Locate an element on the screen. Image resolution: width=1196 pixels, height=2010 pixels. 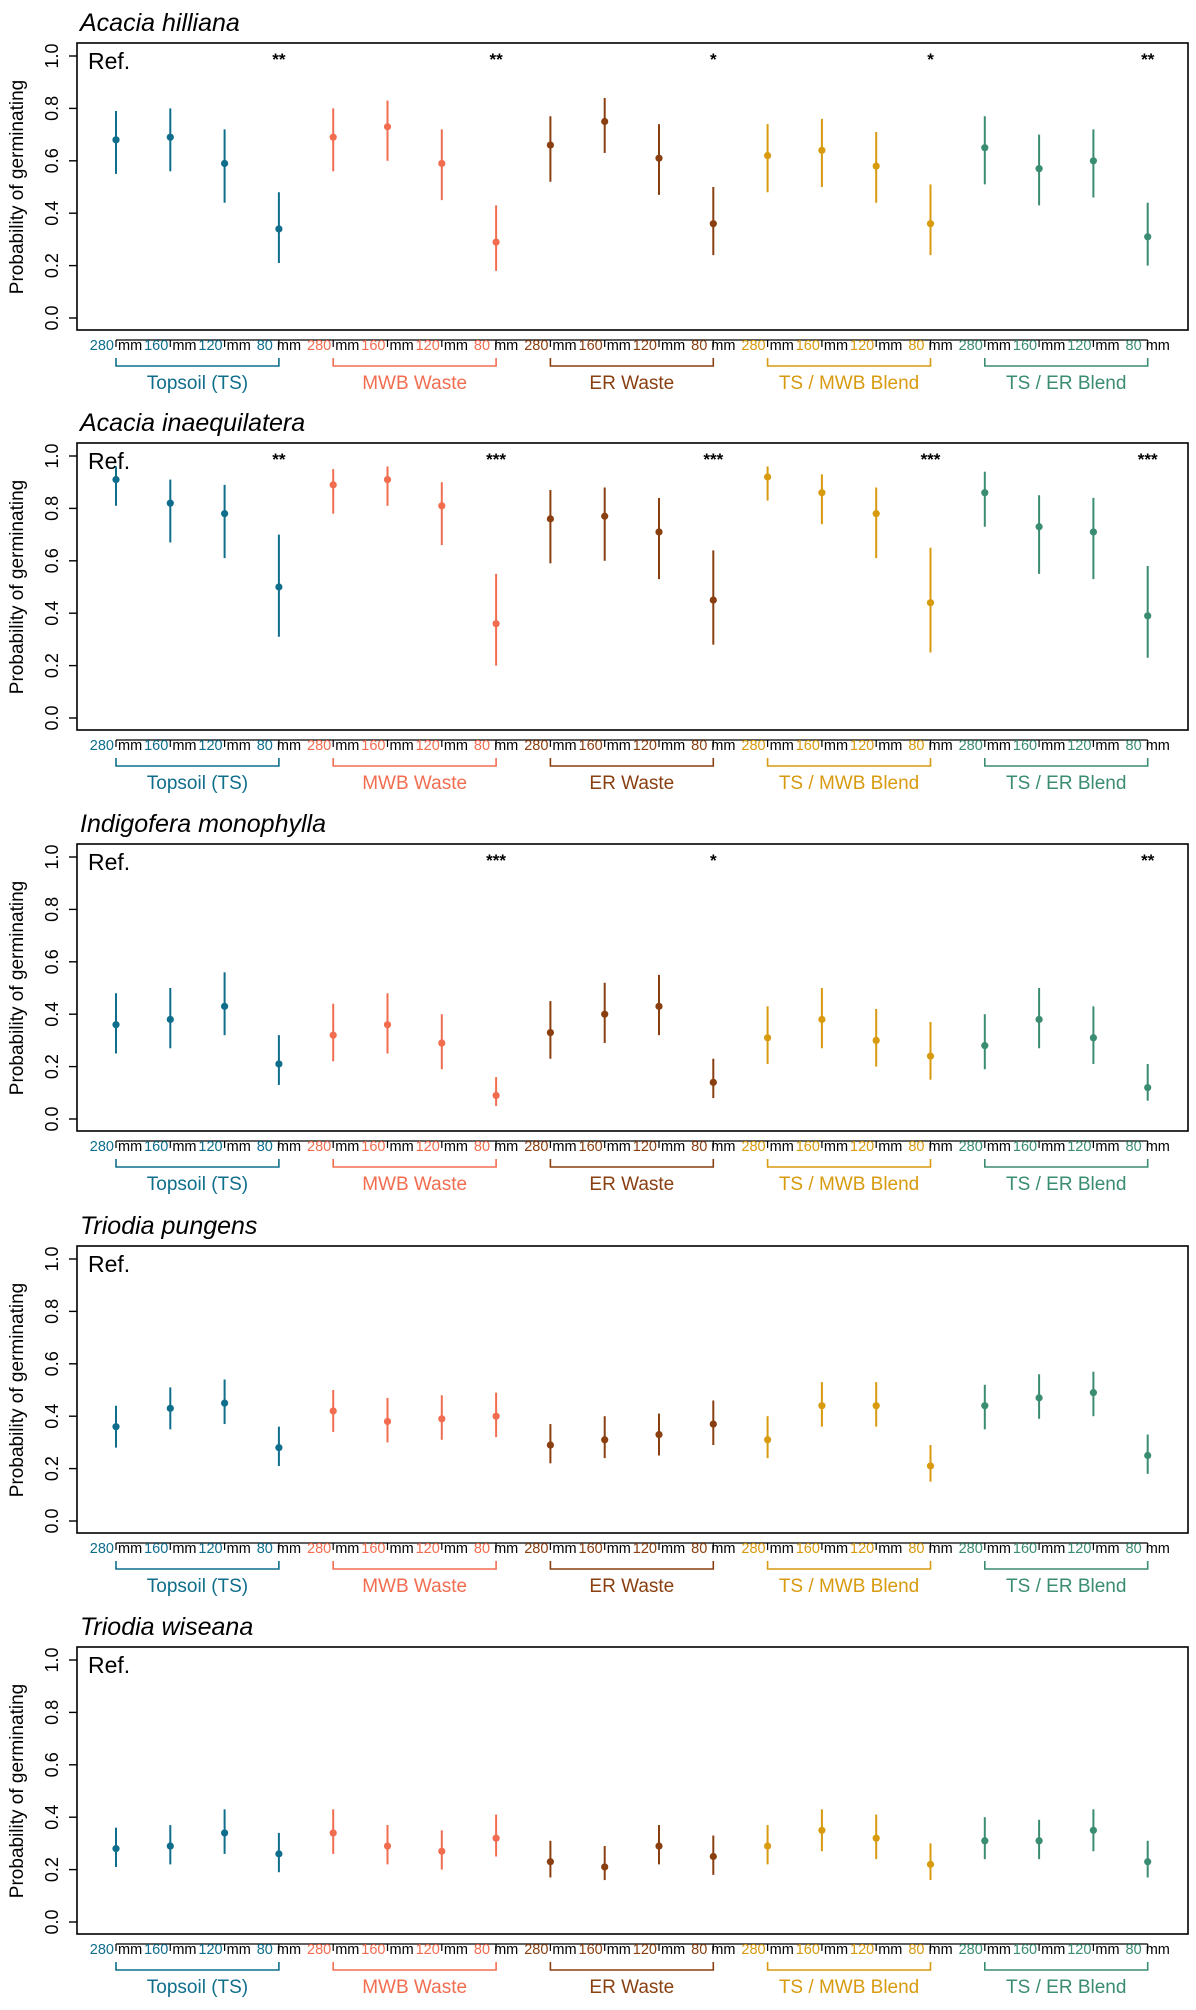
group-label: TS / MWB Blend is located at coordinates (849, 1586).